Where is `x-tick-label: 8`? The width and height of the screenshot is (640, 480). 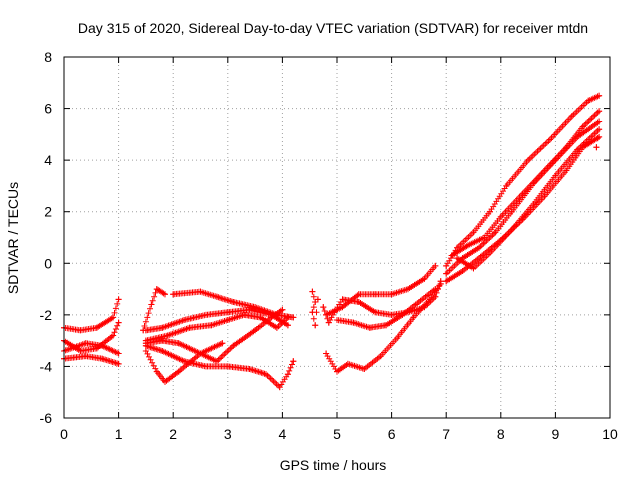 x-tick-label: 8 is located at coordinates (501, 434).